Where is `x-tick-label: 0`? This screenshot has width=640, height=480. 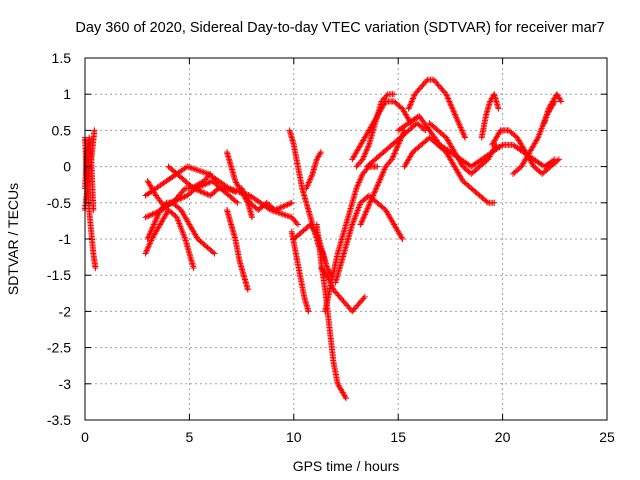
x-tick-label: 0 is located at coordinates (85, 437).